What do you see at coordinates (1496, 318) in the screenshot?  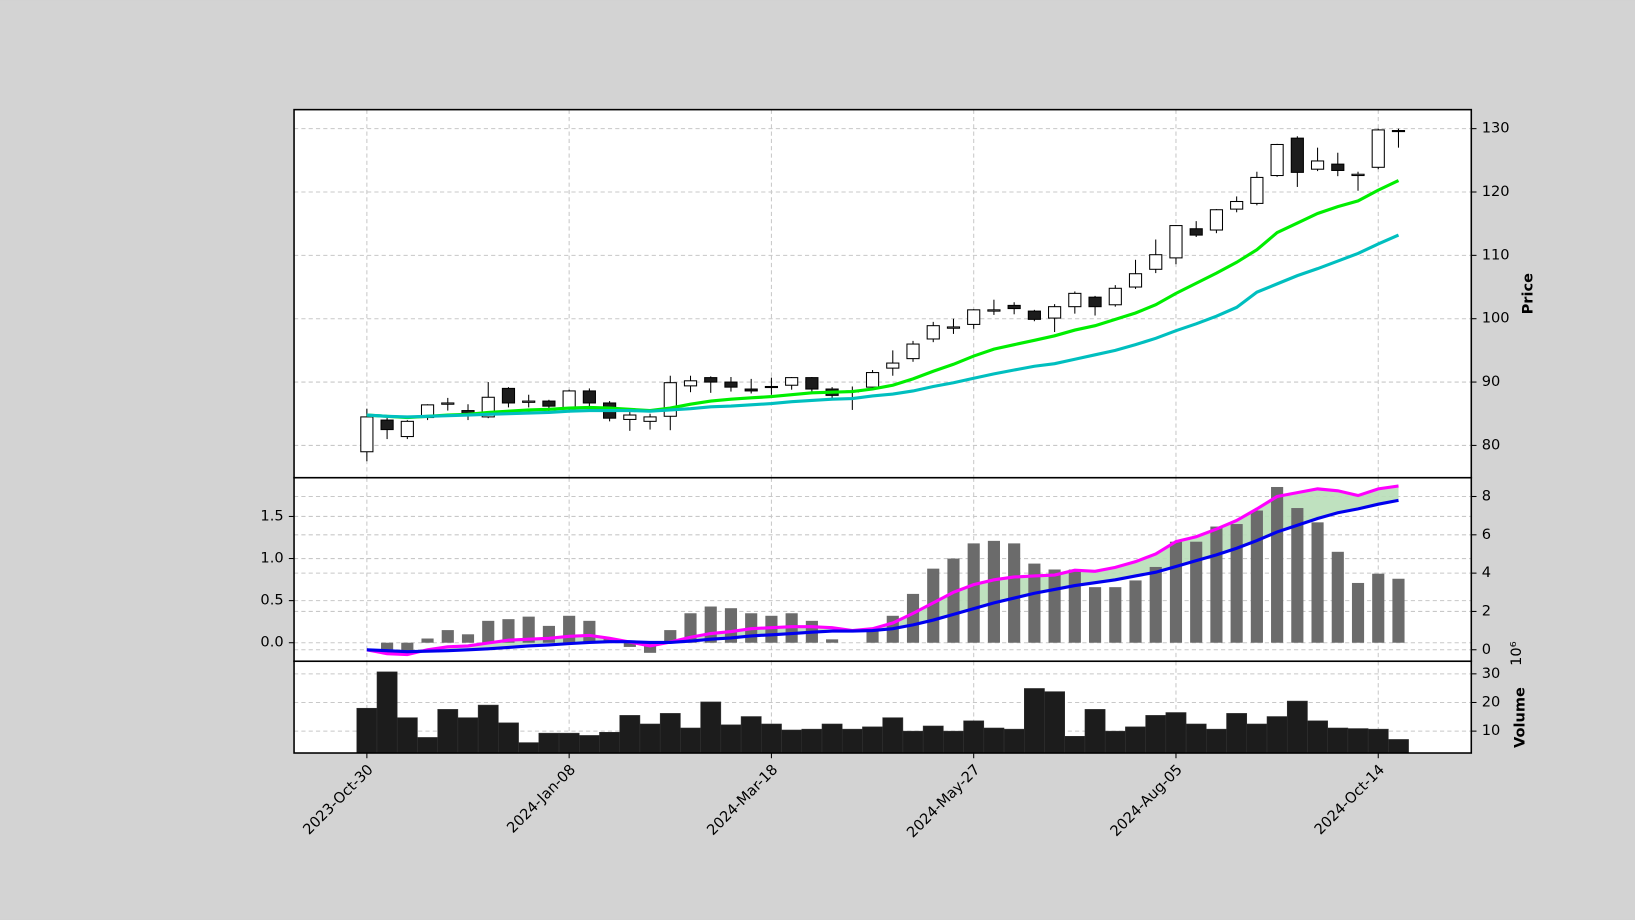 I see `y-tick-label: 100` at bounding box center [1496, 318].